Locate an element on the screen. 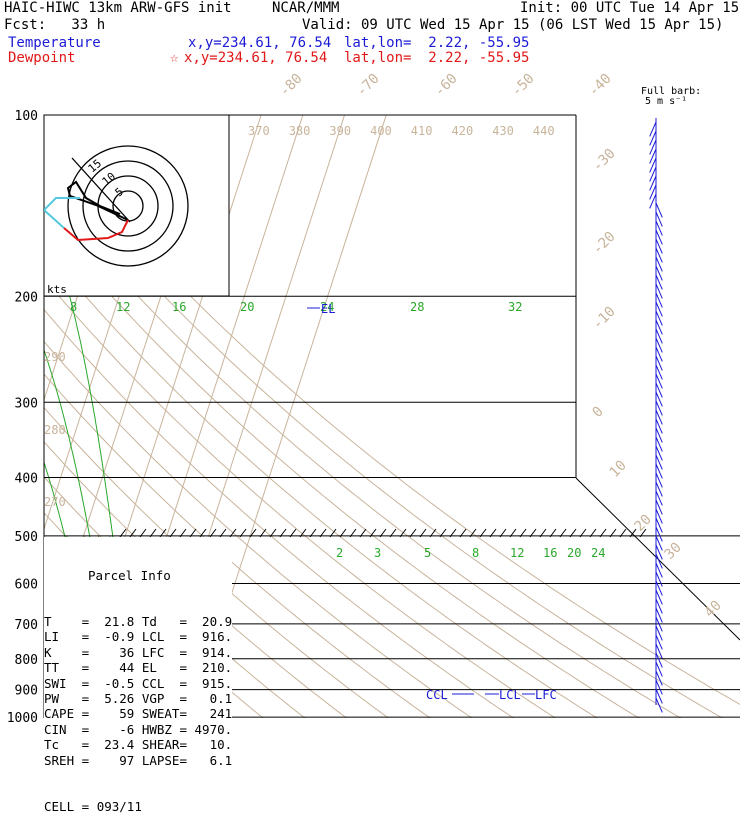 The image size is (740, 830). lcl-marker: LCL is located at coordinates (510, 695).